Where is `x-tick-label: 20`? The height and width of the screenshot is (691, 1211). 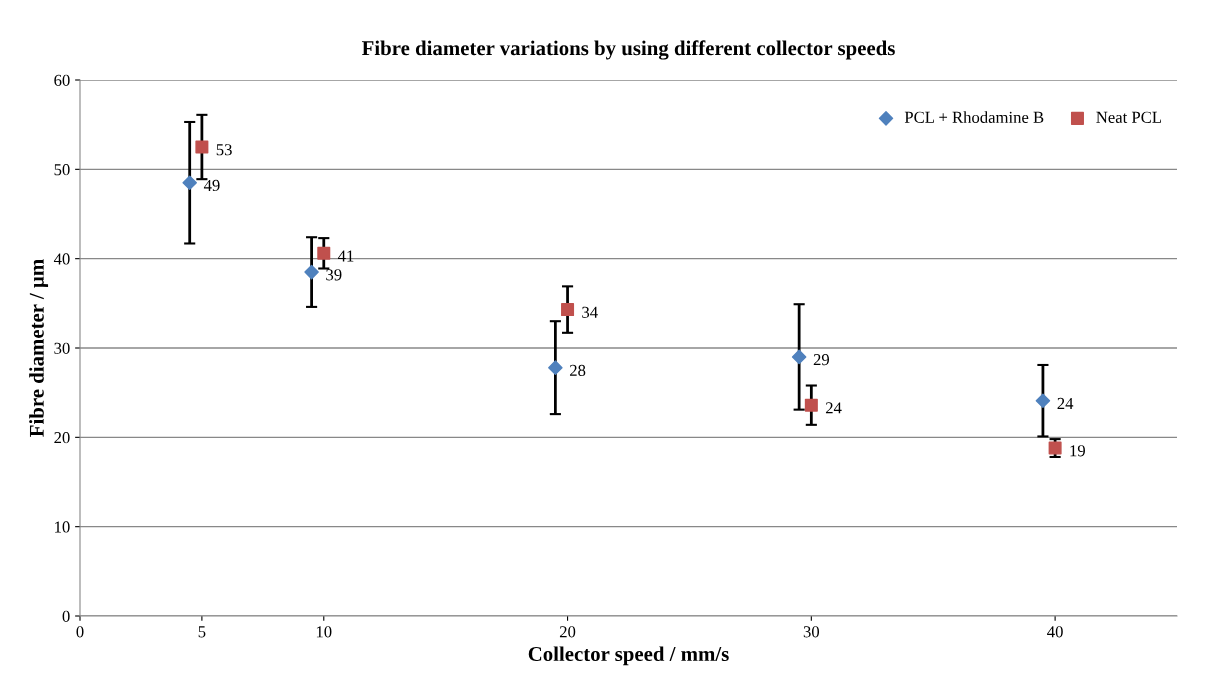 x-tick-label: 20 is located at coordinates (567, 632).